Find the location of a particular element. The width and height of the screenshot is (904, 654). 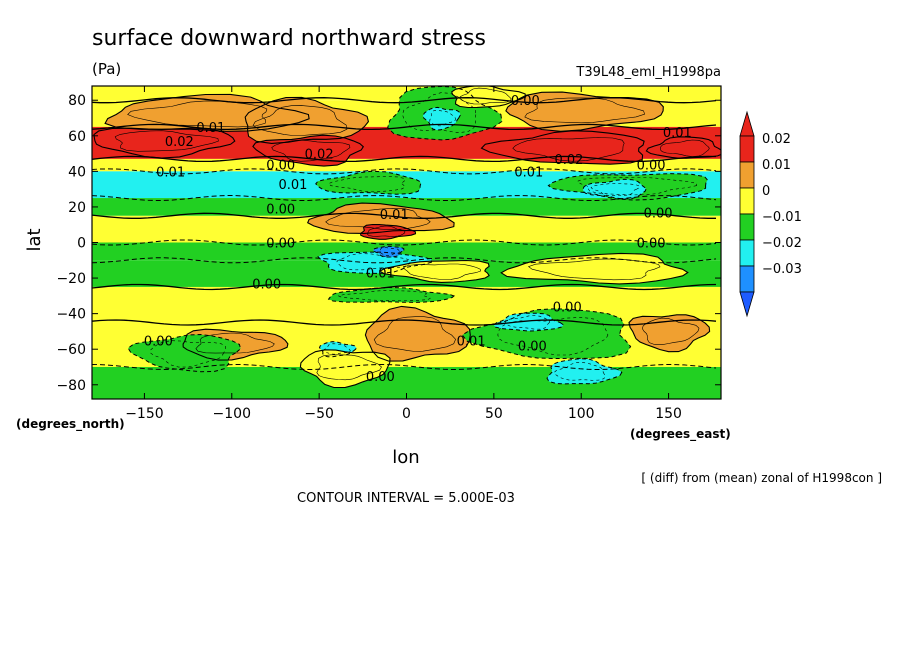

contour-label-13: 0.00 is located at coordinates (658, 213).